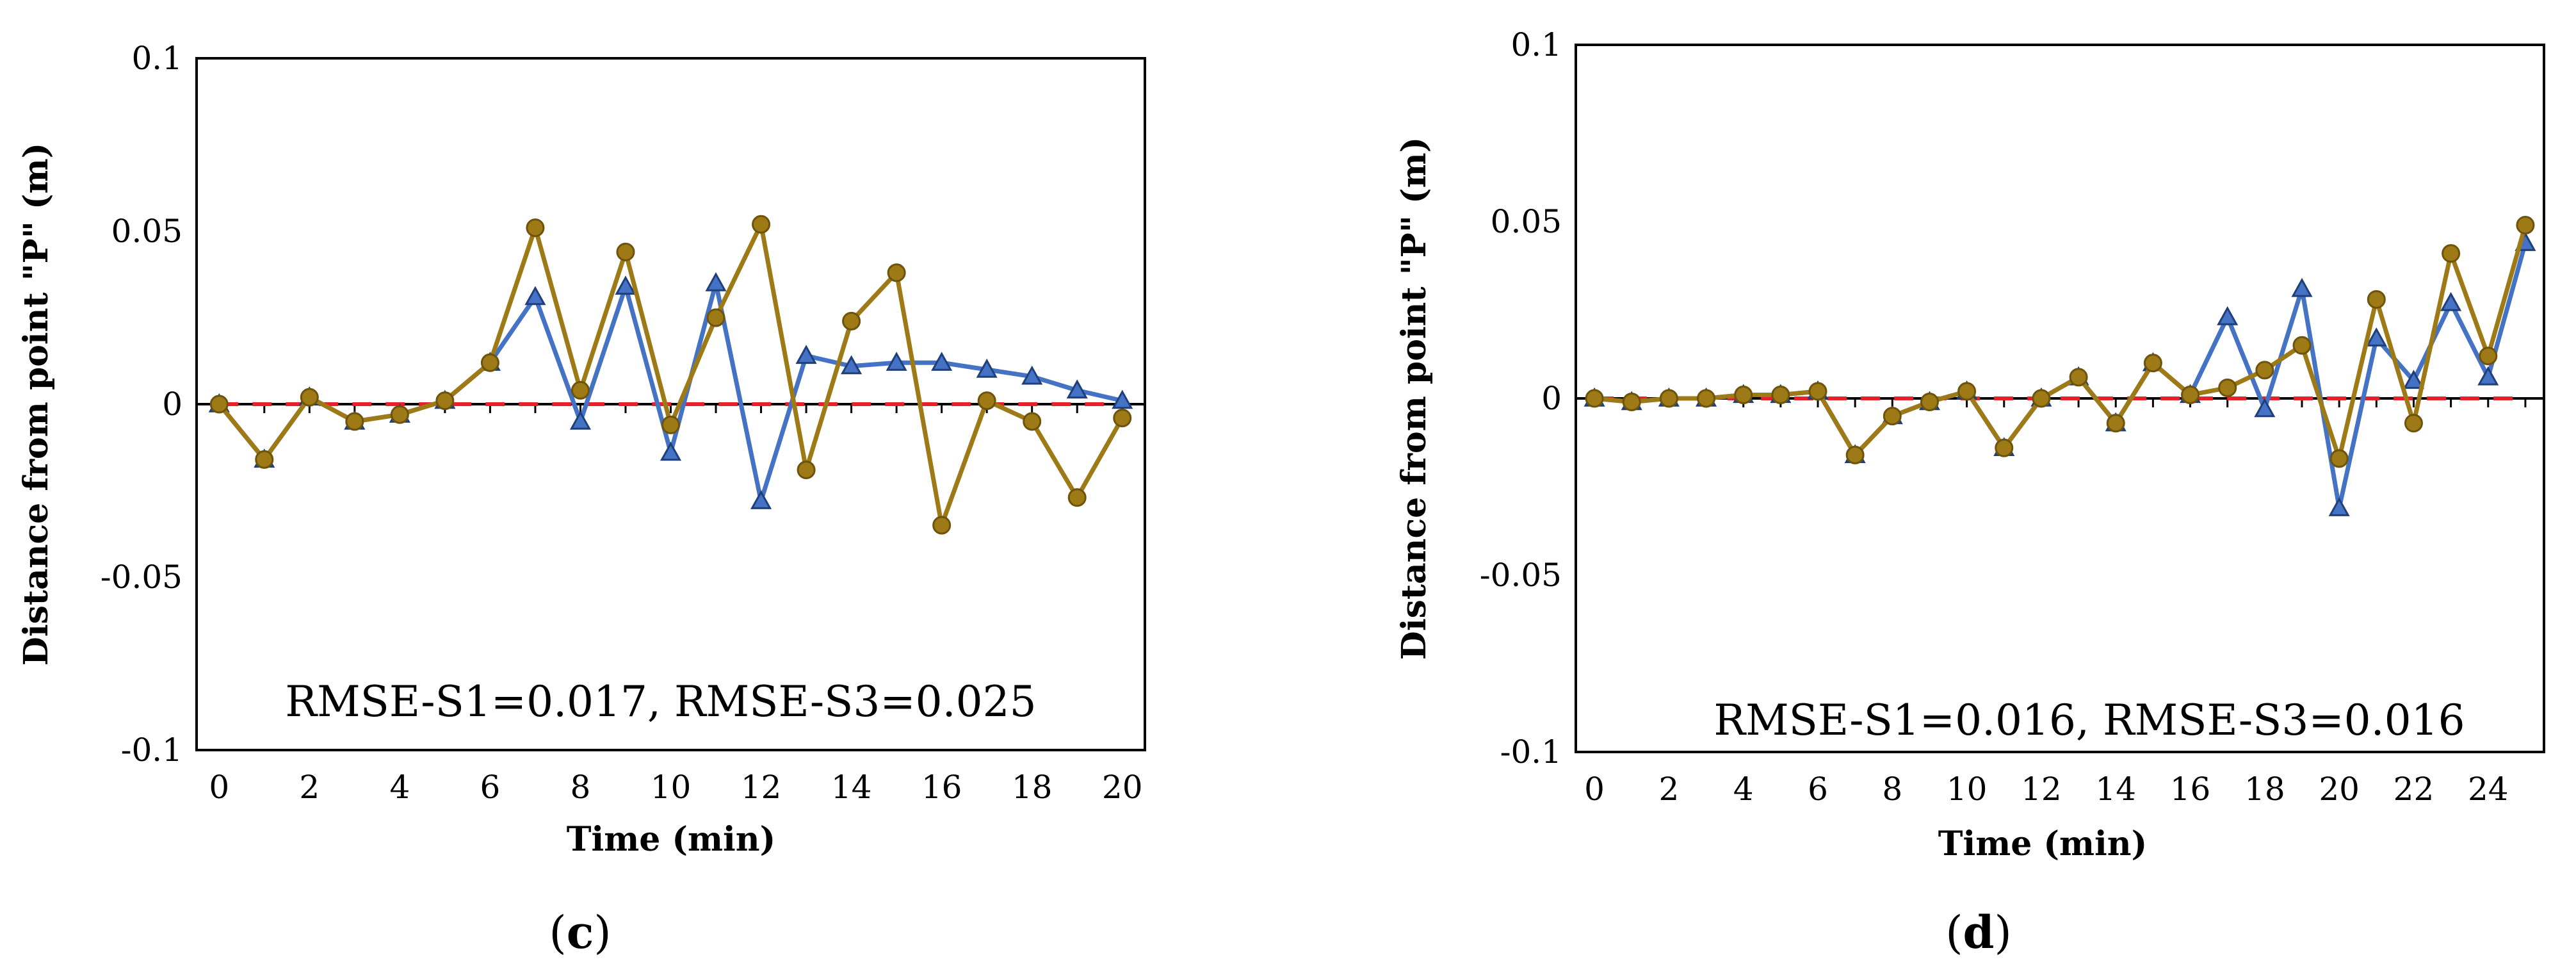 The width and height of the screenshot is (2576, 964). I want to click on panel-paren-open-c: (, so click(557, 932).